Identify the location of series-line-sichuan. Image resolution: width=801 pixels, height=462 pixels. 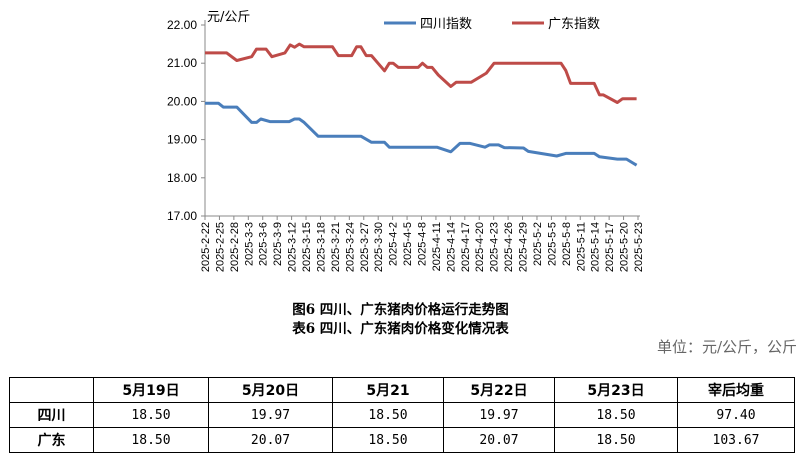
(421, 134).